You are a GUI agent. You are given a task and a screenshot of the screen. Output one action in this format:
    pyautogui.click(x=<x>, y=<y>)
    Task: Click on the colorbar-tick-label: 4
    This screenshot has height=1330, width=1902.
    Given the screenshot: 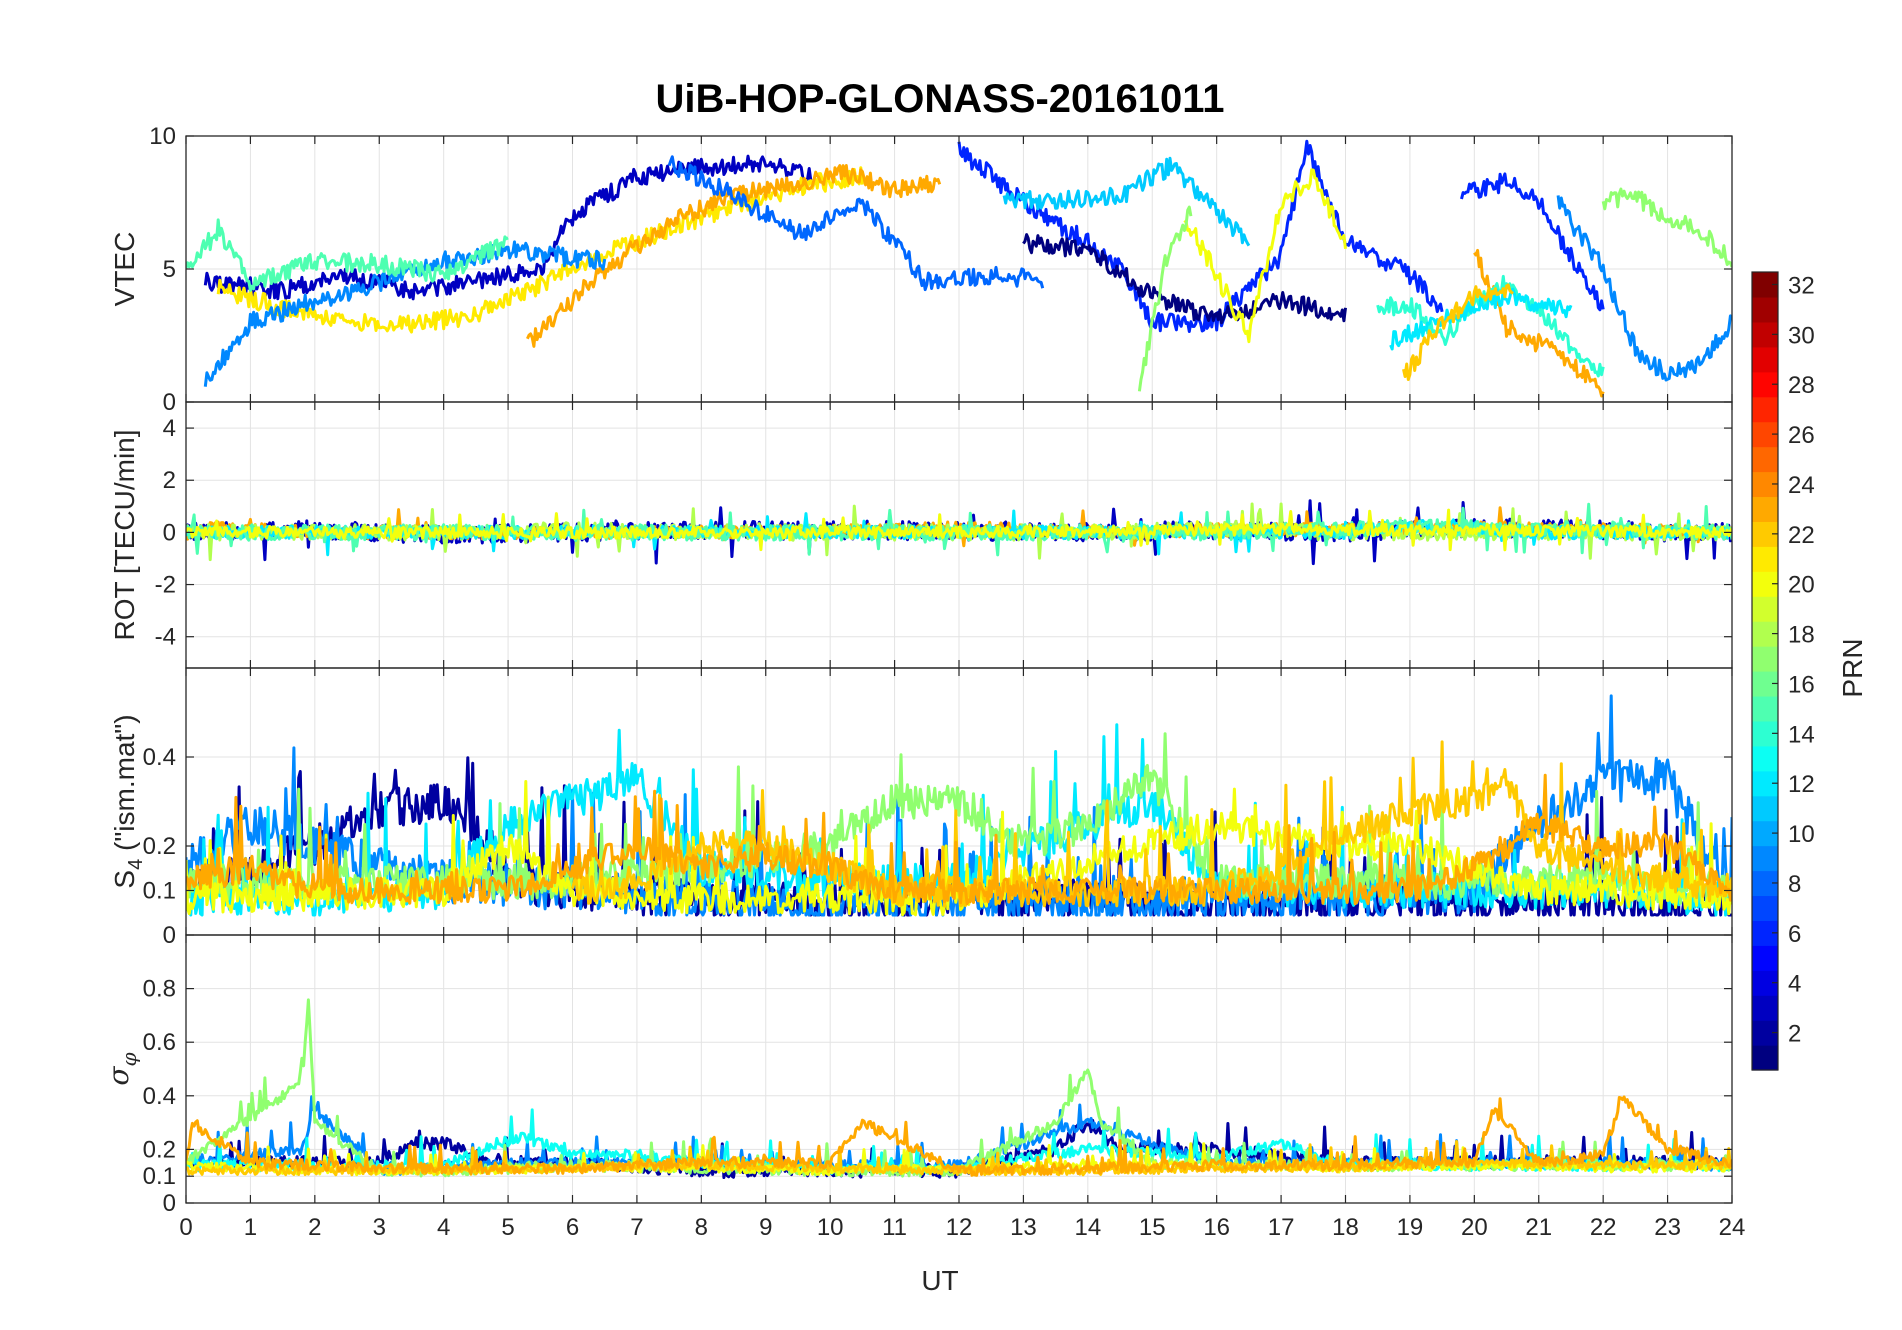 What is the action you would take?
    pyautogui.click(x=1794, y=984)
    